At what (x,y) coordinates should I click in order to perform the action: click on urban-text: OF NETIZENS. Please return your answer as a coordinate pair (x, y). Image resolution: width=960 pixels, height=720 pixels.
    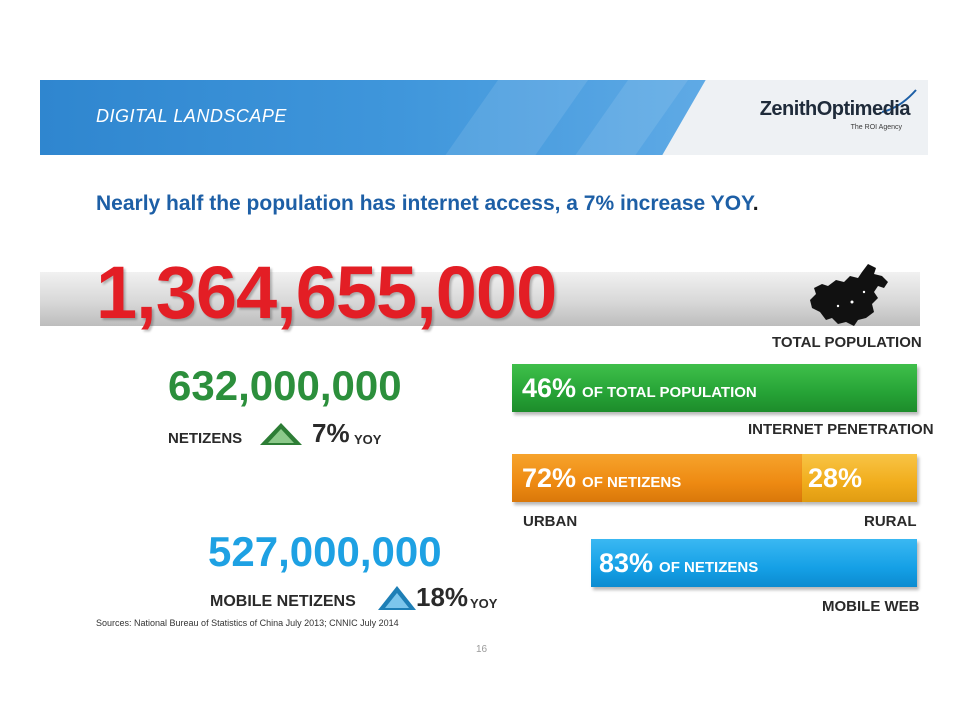
    Looking at the image, I should click on (632, 482).